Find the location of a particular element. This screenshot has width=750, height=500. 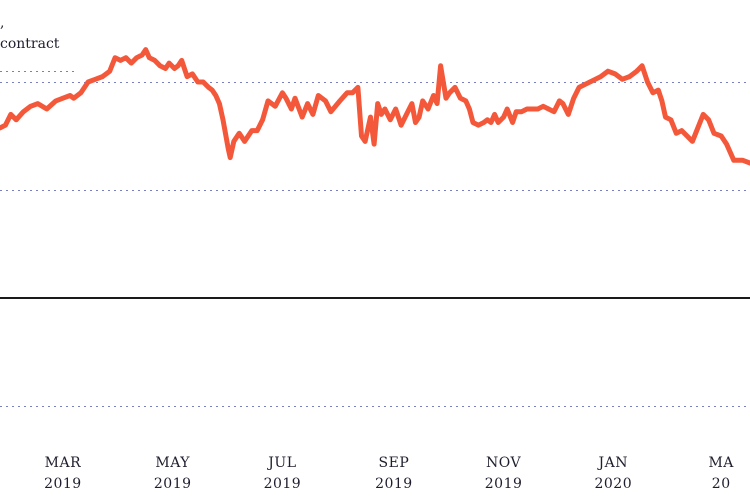

x-tick-month-label: MAR is located at coordinates (63, 463).